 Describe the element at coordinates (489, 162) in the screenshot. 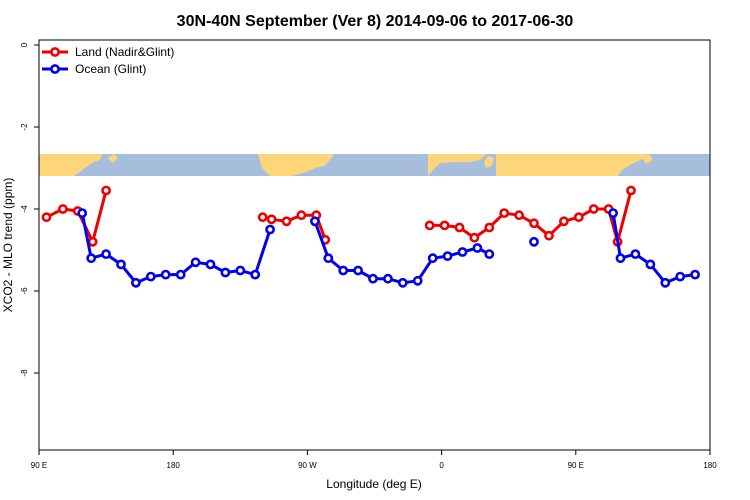

I see `map-land-mediterranean-east` at that location.